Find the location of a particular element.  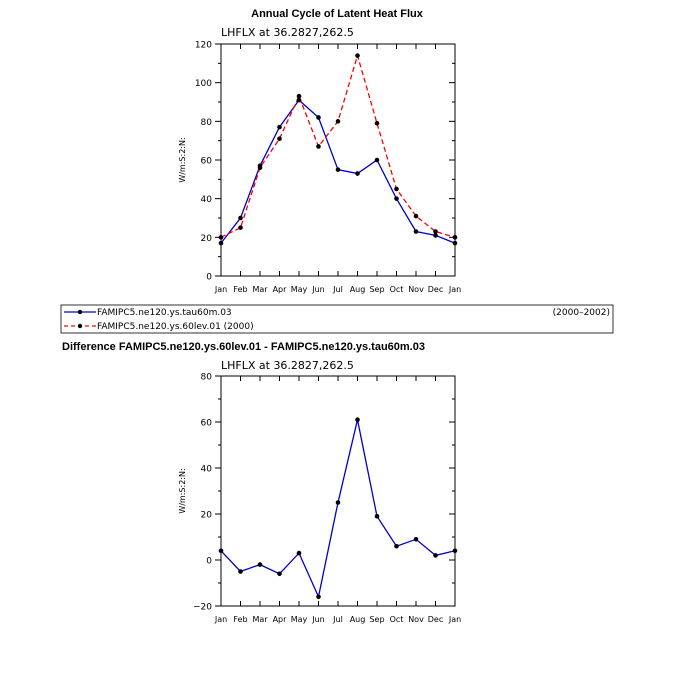

chart1-xtick-label: Sep is located at coordinates (376, 289).